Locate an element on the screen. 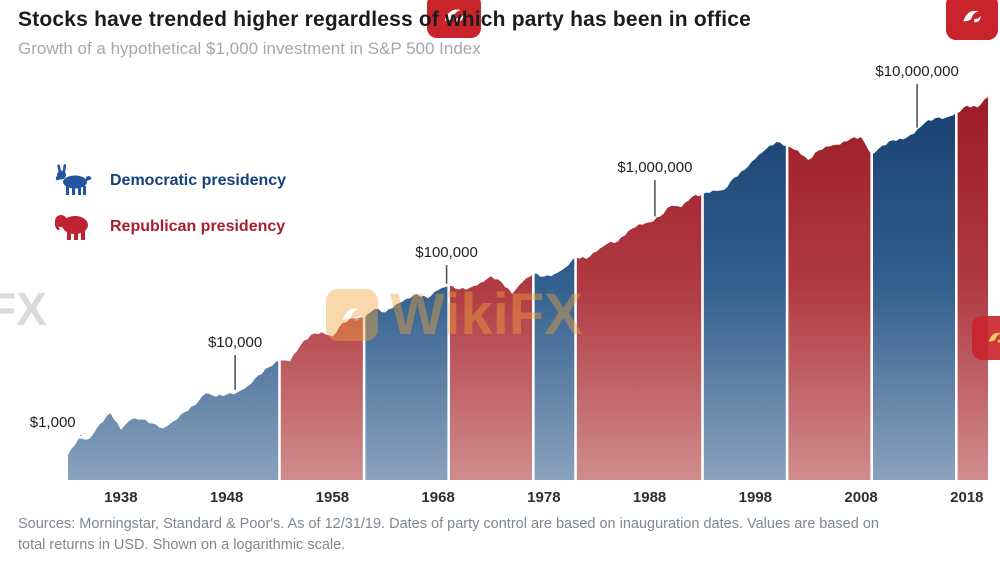 The height and width of the screenshot is (570, 1000). area-segment-democratic-2009-2017 is located at coordinates (914, 297).